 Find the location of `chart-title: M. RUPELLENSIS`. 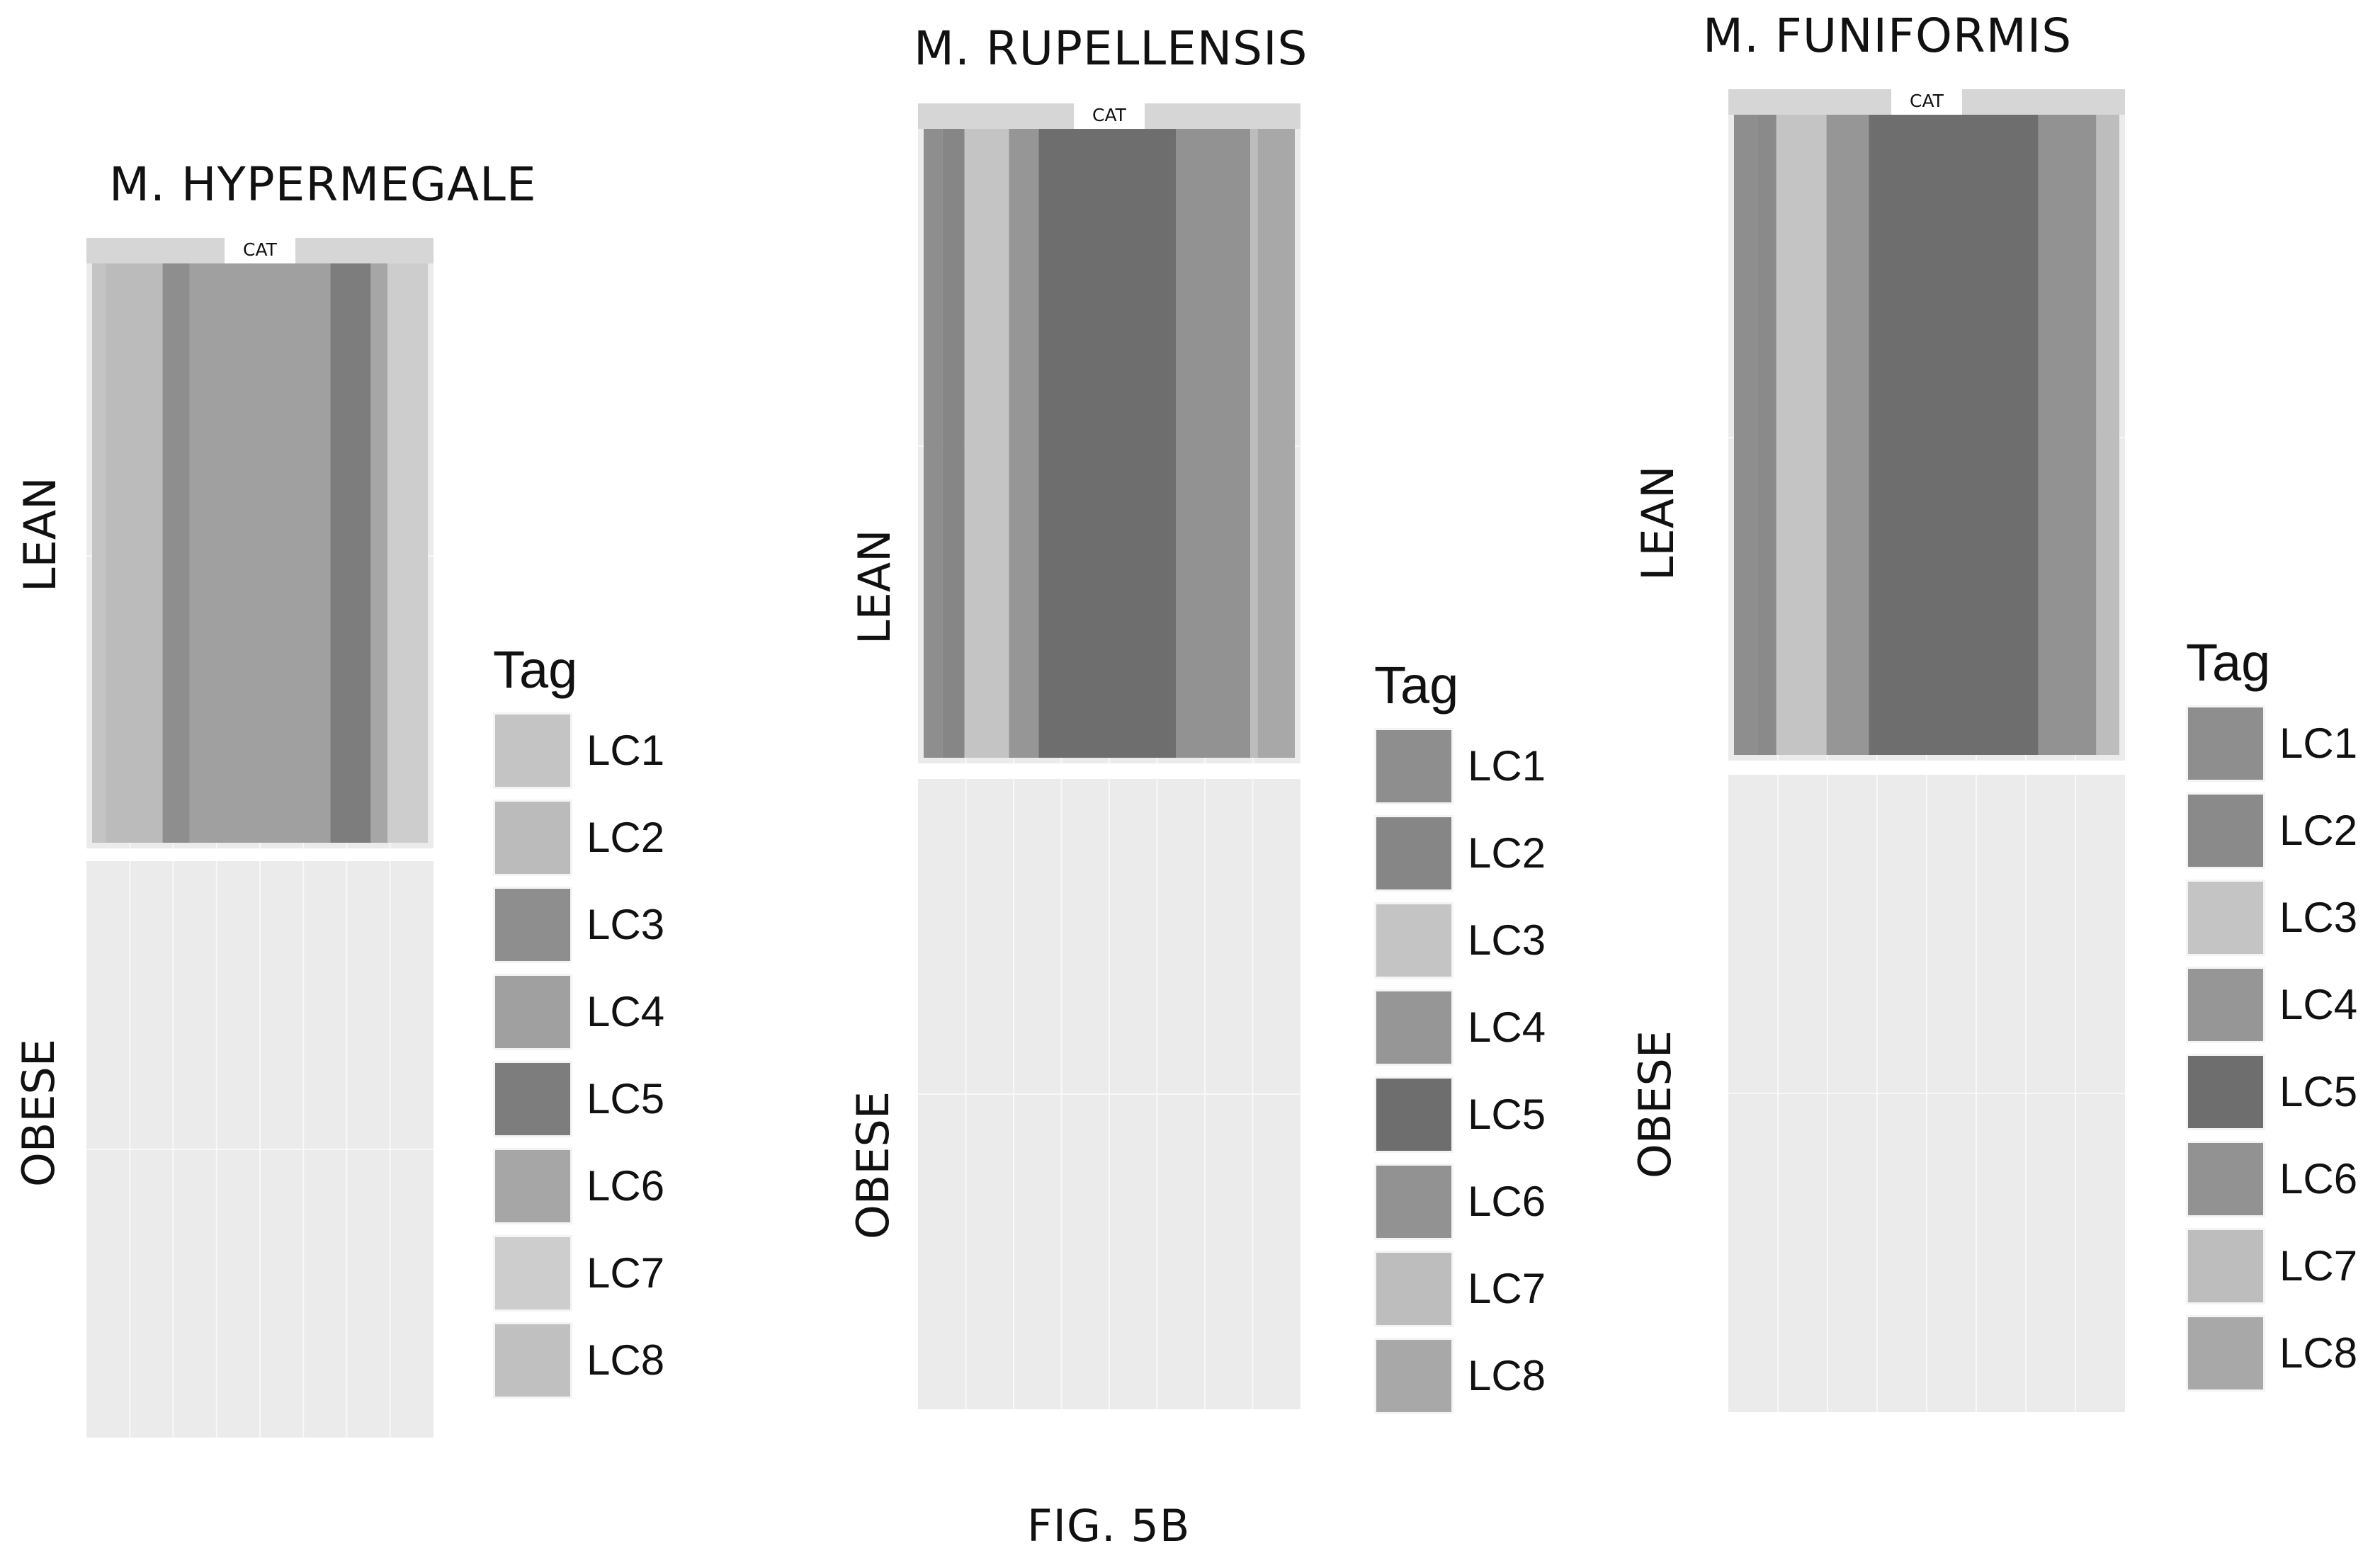

chart-title: M. RUPELLENSIS is located at coordinates (1111, 48).